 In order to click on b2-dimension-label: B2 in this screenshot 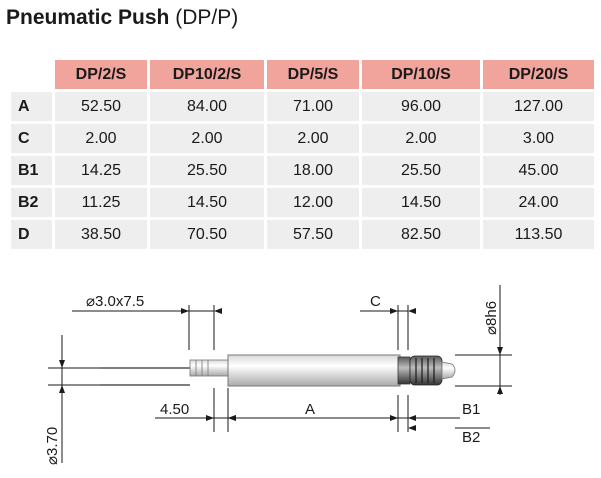, I will do `click(471, 437)`.